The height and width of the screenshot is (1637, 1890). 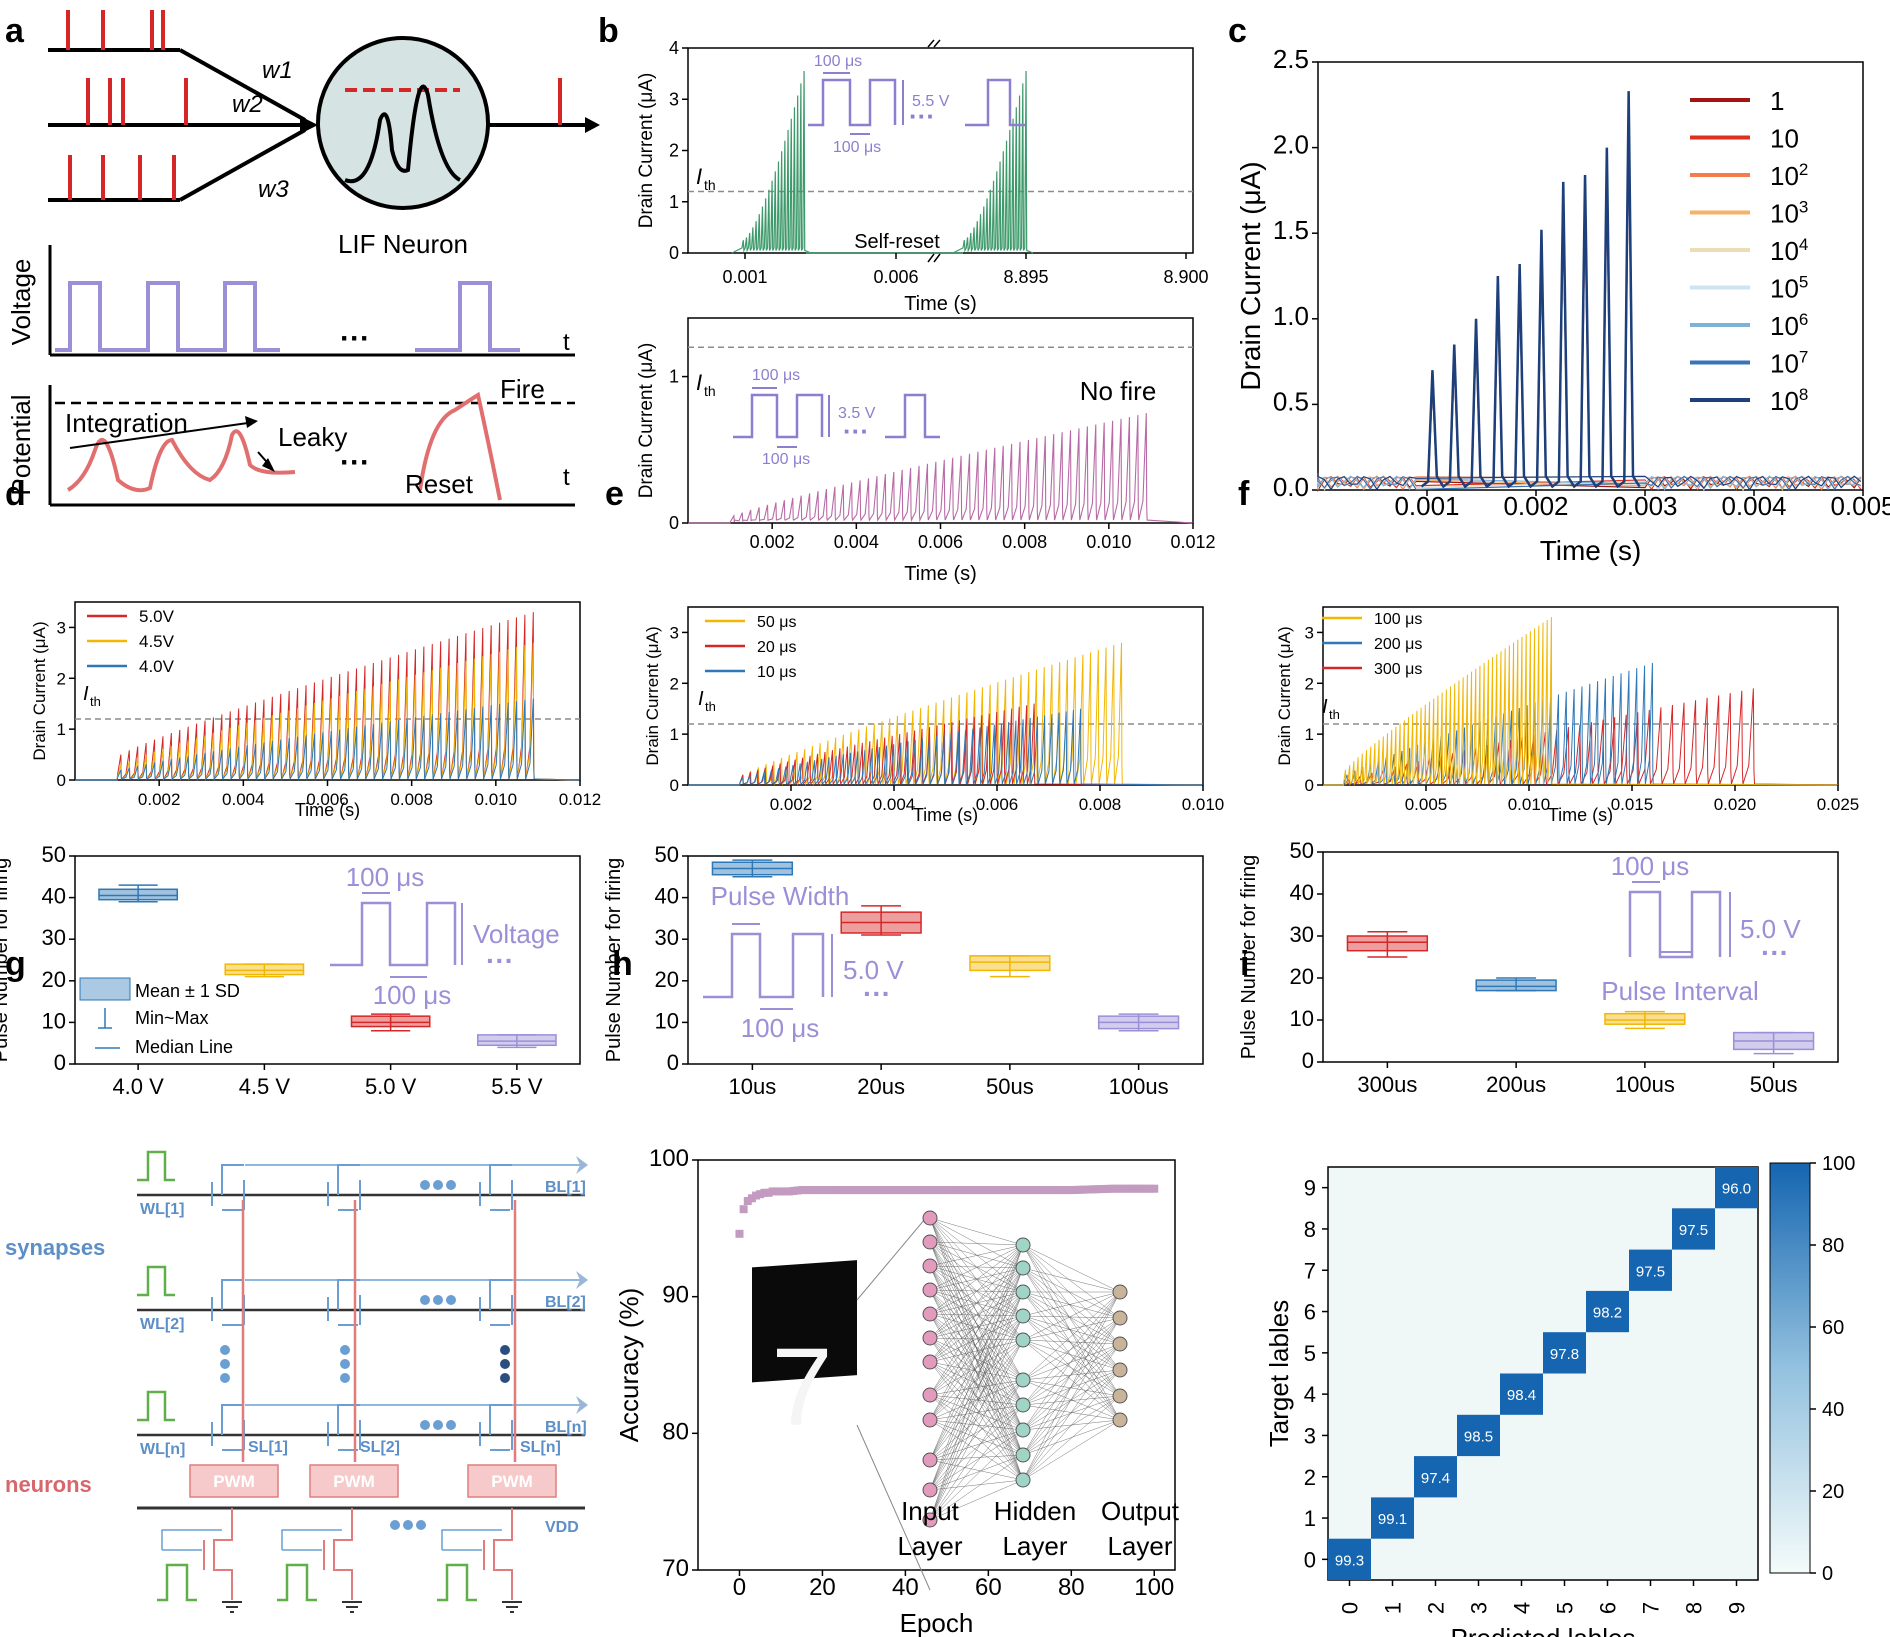 What do you see at coordinates (804, 1321) in the screenshot?
I see `h-digit-image` at bounding box center [804, 1321].